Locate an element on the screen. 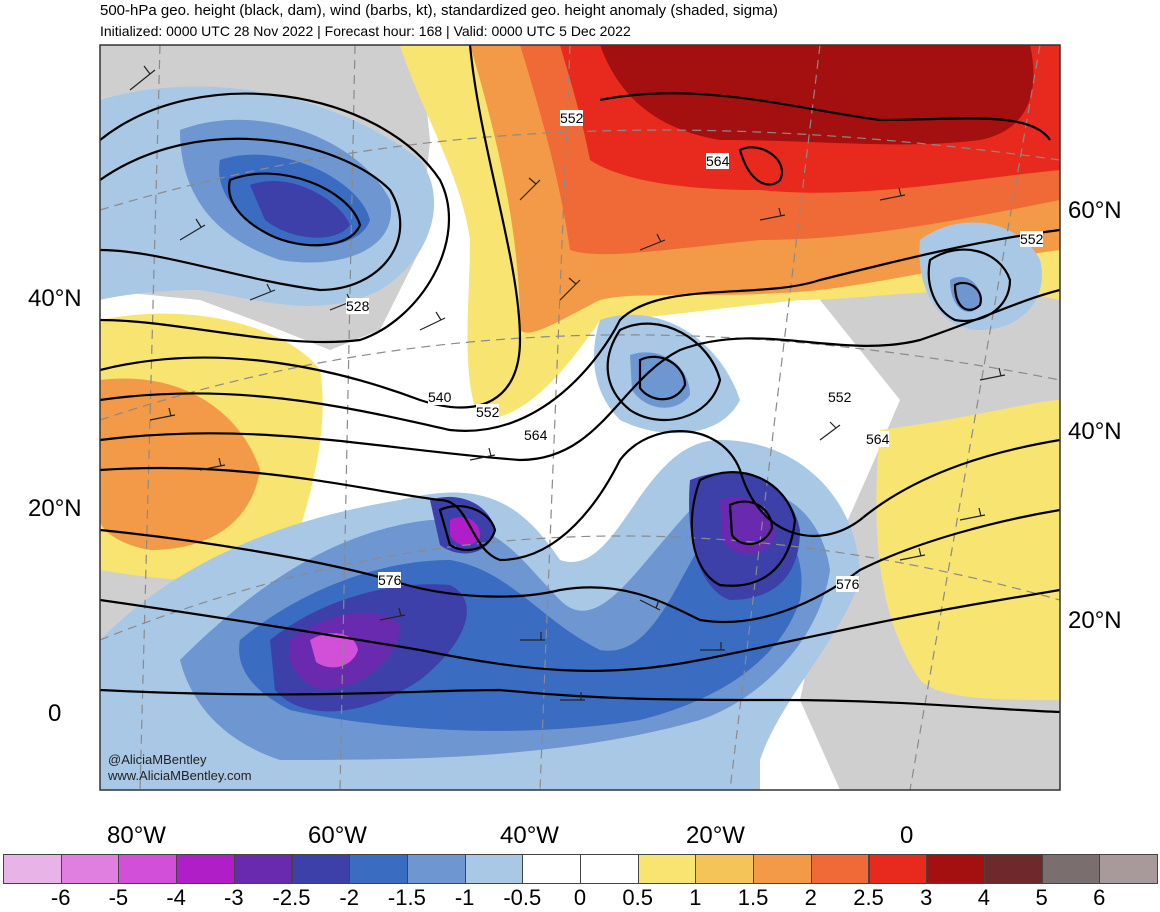 This screenshot has width=1160, height=912. colorbar-label: 1 is located at coordinates (695, 897).